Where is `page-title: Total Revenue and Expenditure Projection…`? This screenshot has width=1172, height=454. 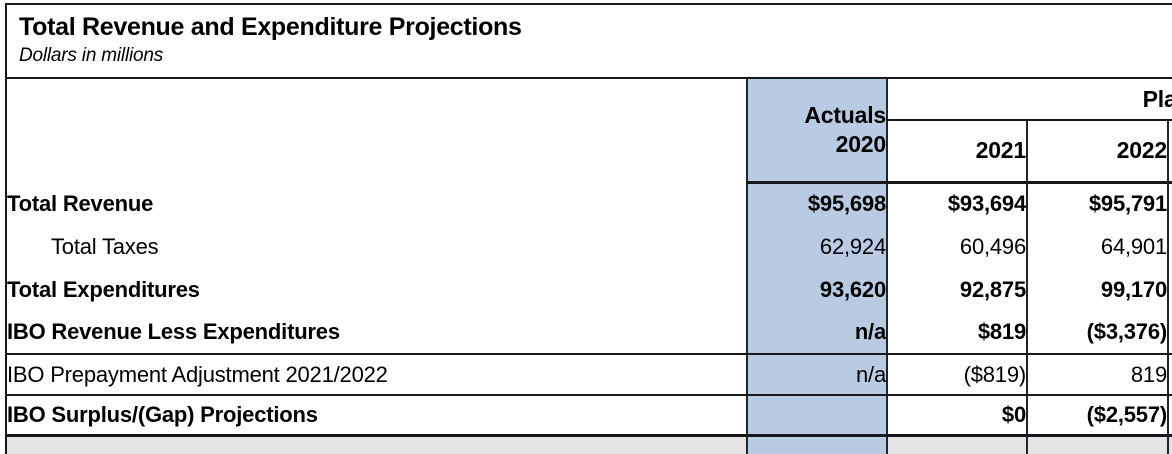 page-title: Total Revenue and Expenditure Projection… is located at coordinates (270, 27).